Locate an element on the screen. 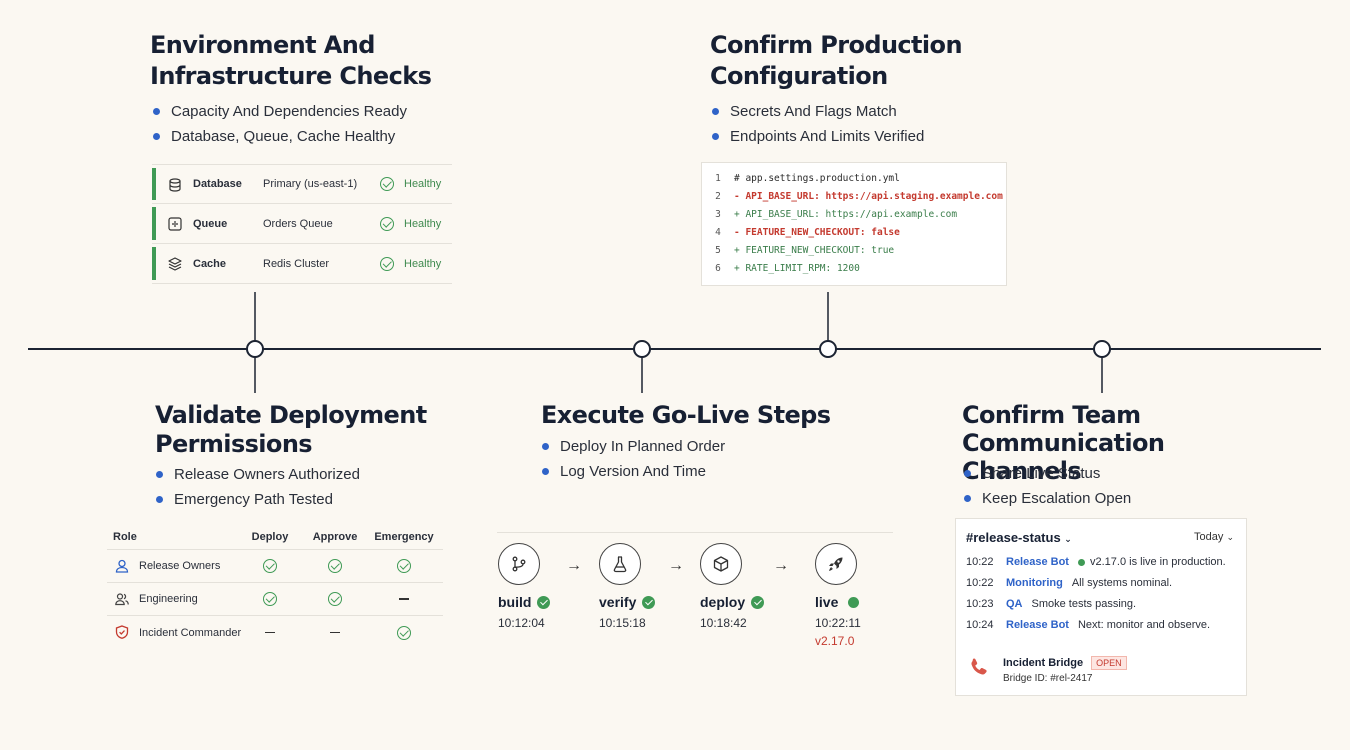 The height and width of the screenshot is (750, 1350). comms-bullets: Share Live Status Keep Escalation Open is located at coordinates (1047, 486).